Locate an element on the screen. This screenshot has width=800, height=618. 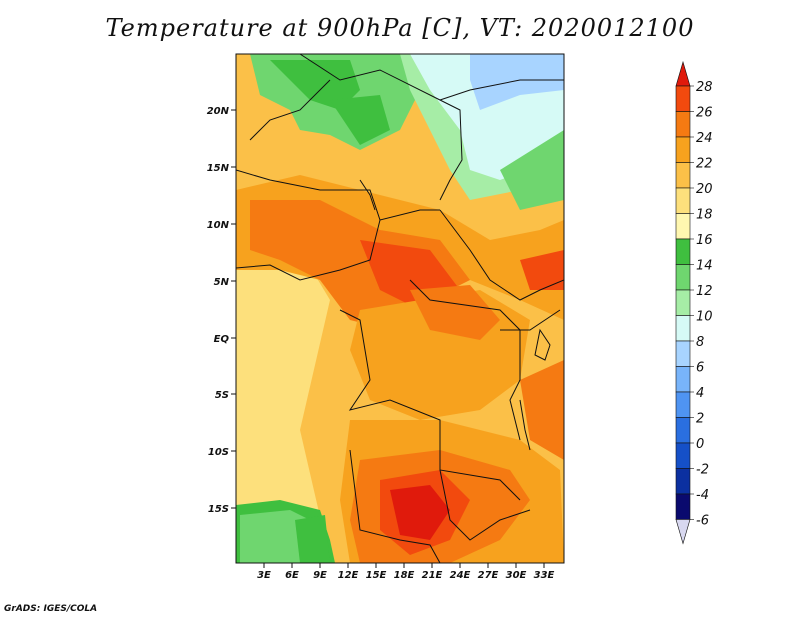
colorbar-label: 6 is located at coordinates (700, 368).